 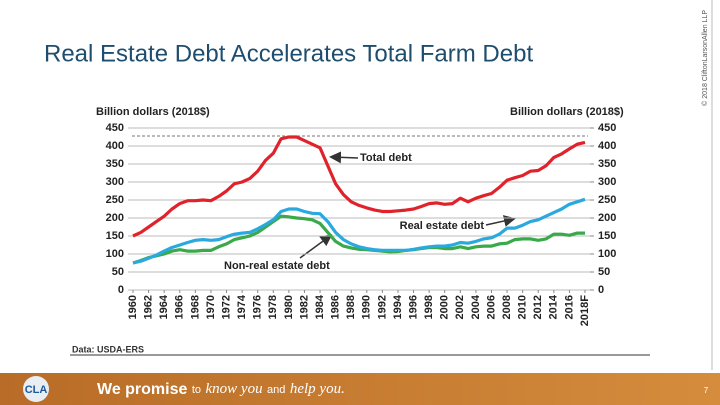 I want to click on x-tick-label: 1984, so click(x=320, y=306).